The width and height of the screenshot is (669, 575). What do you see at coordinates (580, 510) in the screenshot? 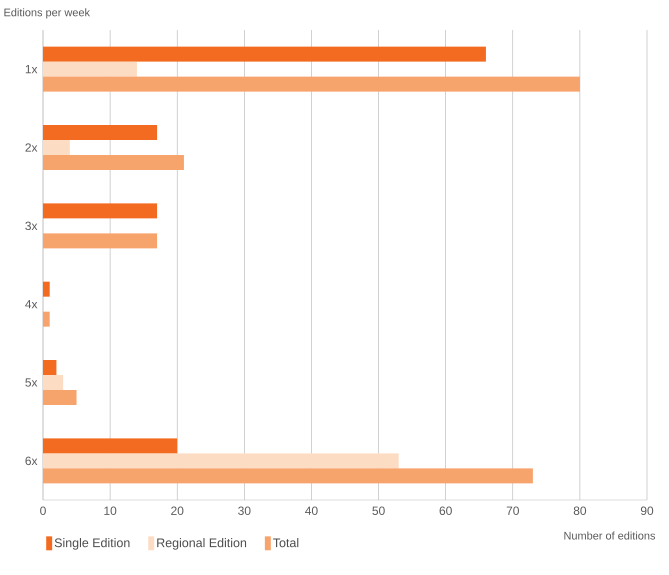
I see `x-tick-label: 80` at bounding box center [580, 510].